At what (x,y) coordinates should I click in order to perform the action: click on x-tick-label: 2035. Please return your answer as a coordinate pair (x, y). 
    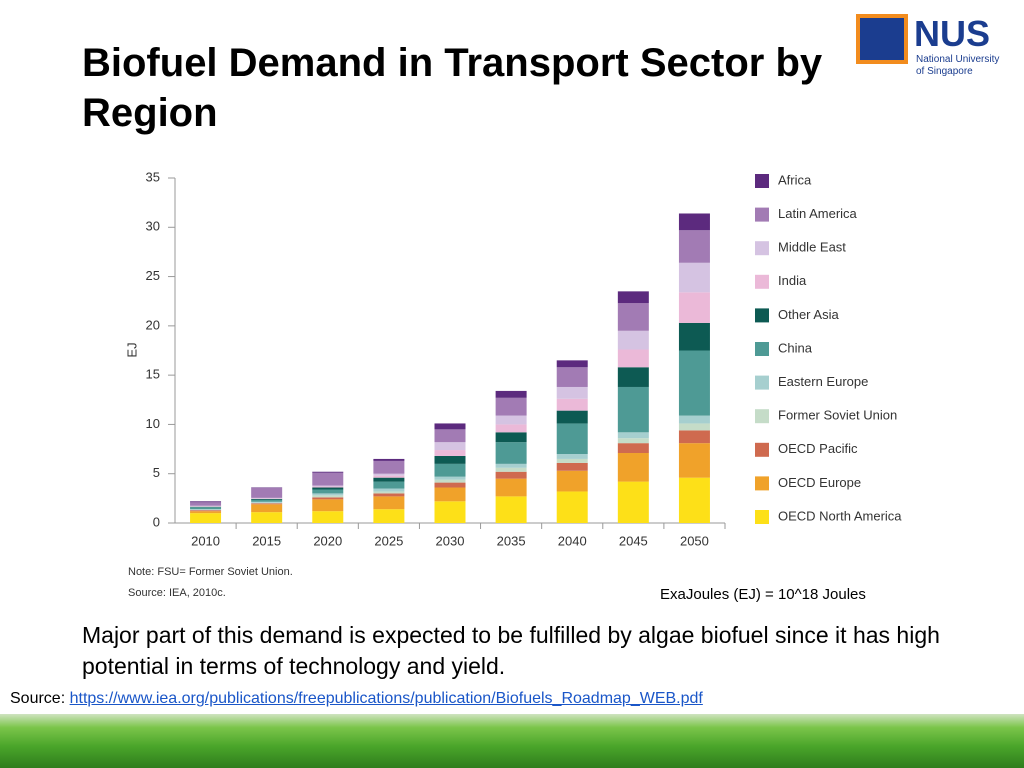
    Looking at the image, I should click on (511, 540).